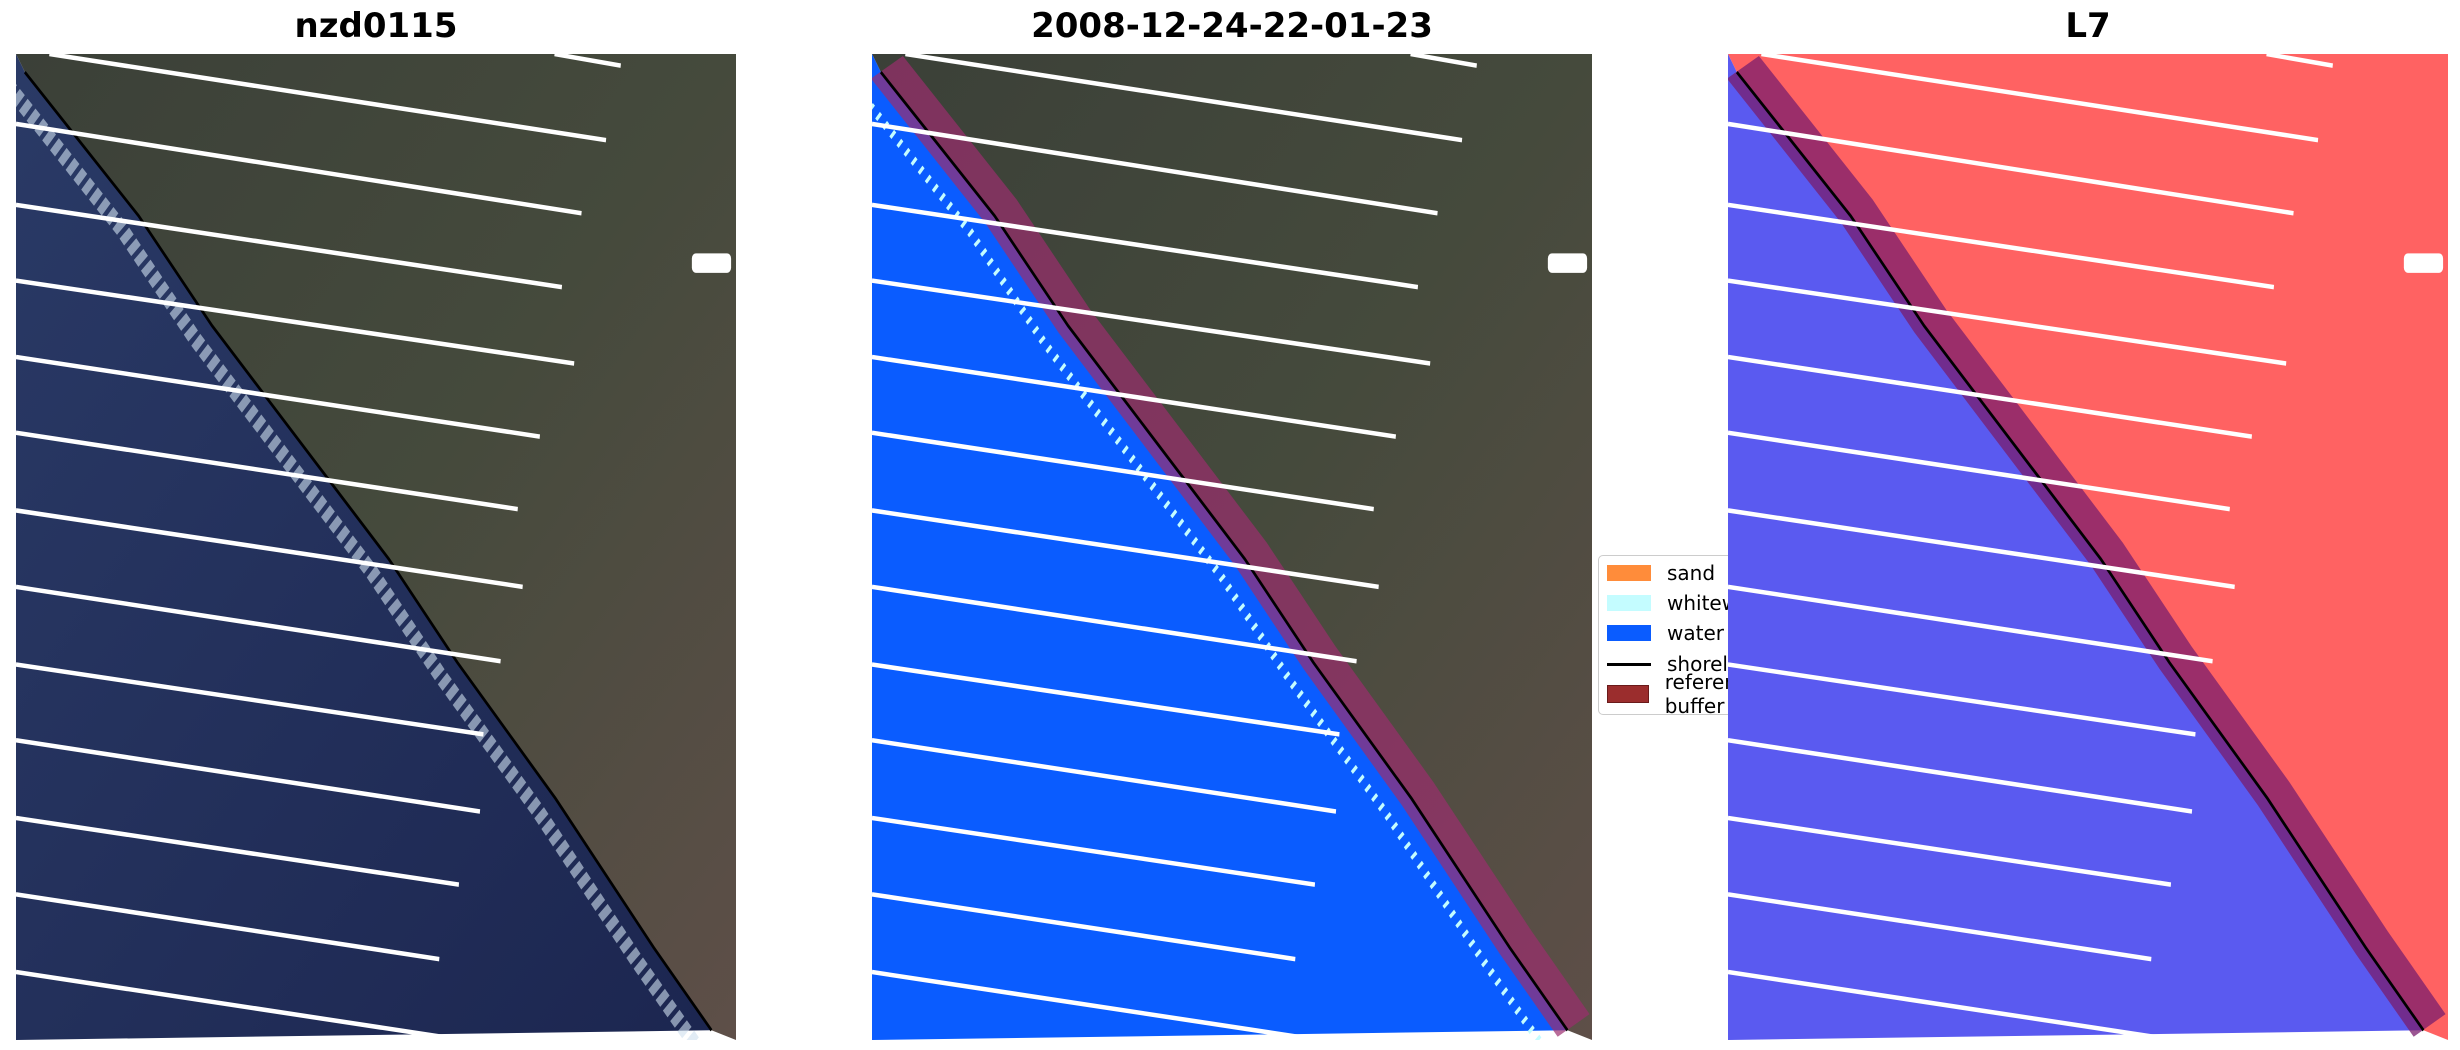 This screenshot has width=2460, height=1050. Describe the element at coordinates (1629, 573) in the screenshot. I see `sand-swatch` at that location.